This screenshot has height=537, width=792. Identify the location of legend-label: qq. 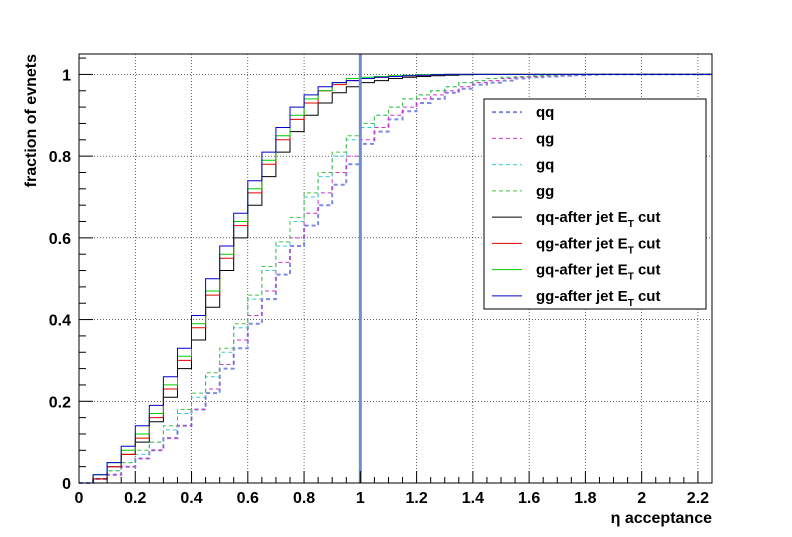
(545, 112).